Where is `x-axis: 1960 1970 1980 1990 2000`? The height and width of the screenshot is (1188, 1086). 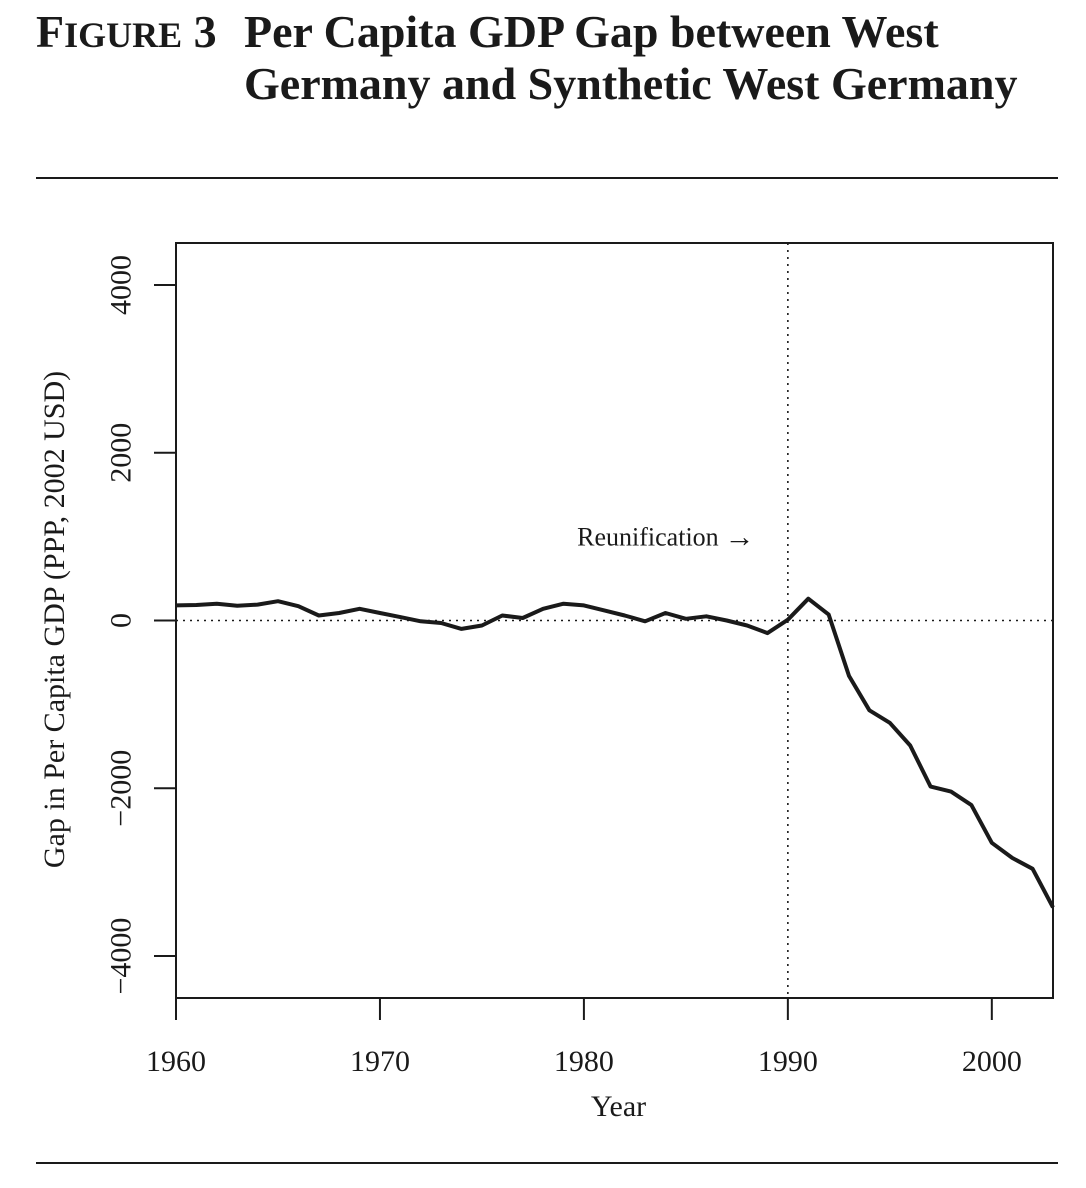
x-axis: 1960 1970 1980 1990 2000 is located at coordinates (584, 1038).